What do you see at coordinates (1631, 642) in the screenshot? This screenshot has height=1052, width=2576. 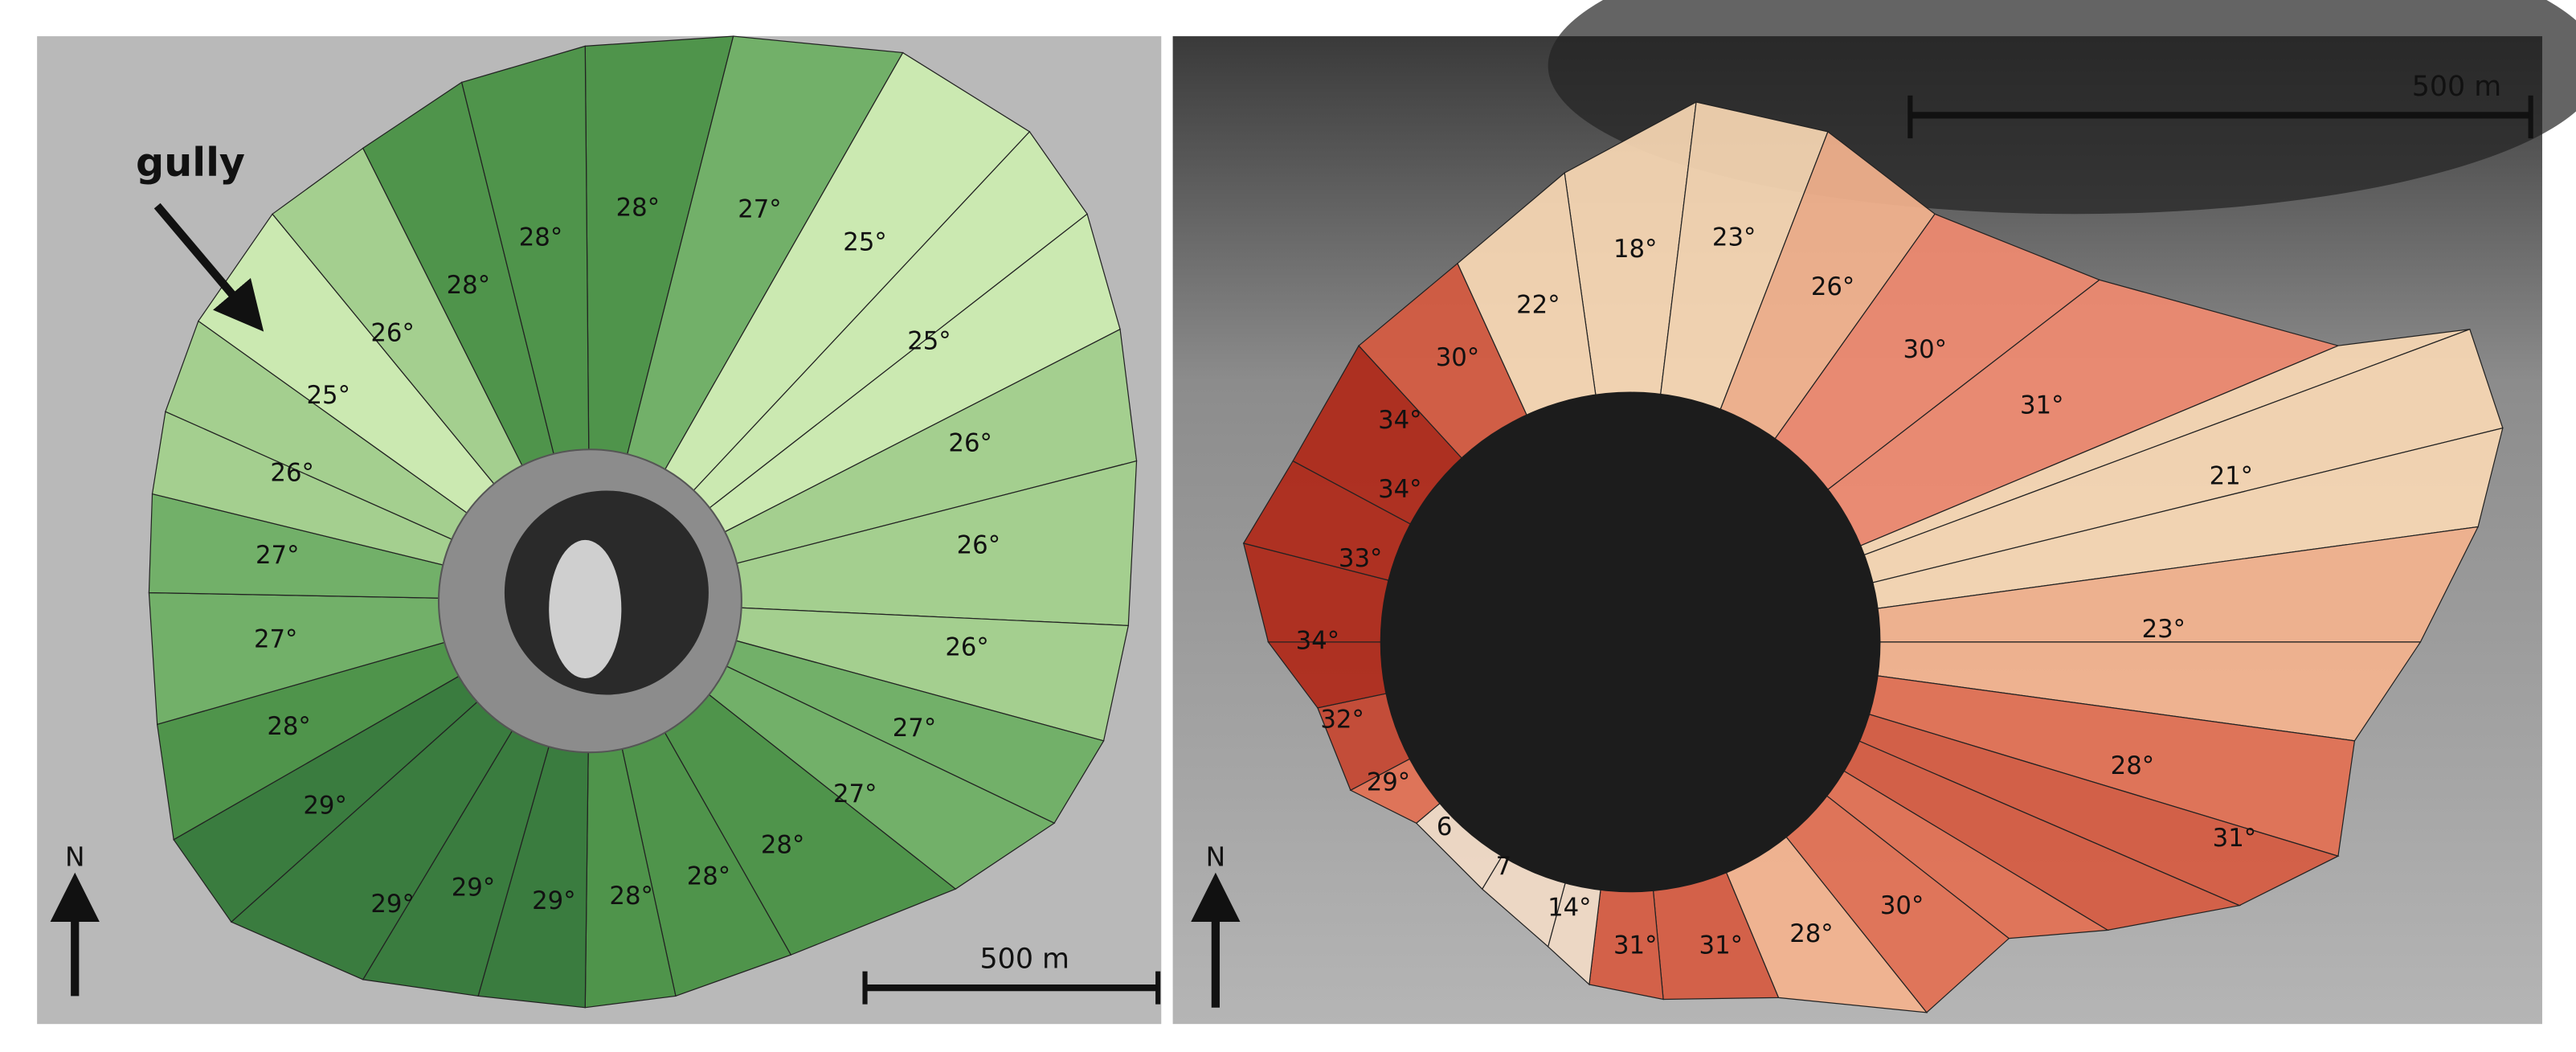 I see `crater` at bounding box center [1631, 642].